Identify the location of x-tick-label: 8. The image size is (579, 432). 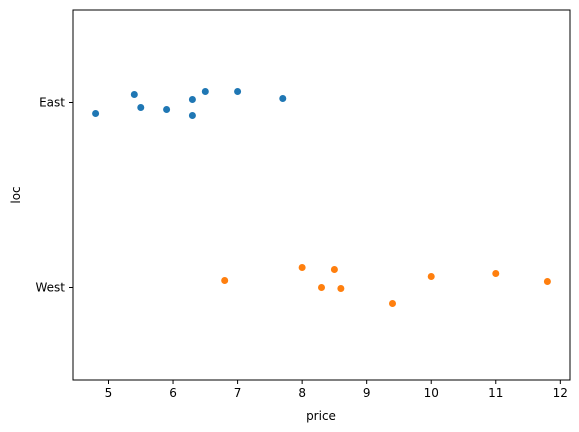
(302, 393).